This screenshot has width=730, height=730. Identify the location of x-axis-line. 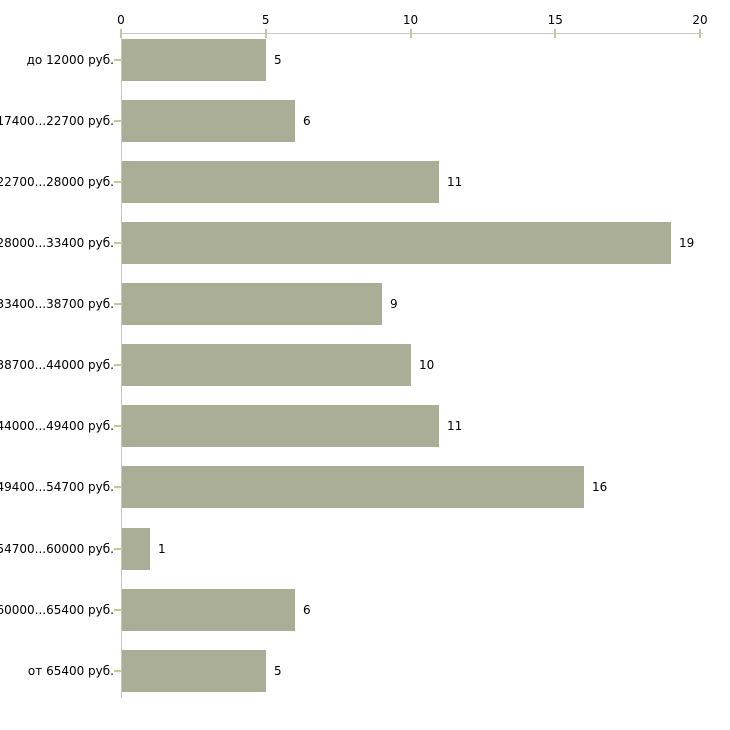
(412, 33).